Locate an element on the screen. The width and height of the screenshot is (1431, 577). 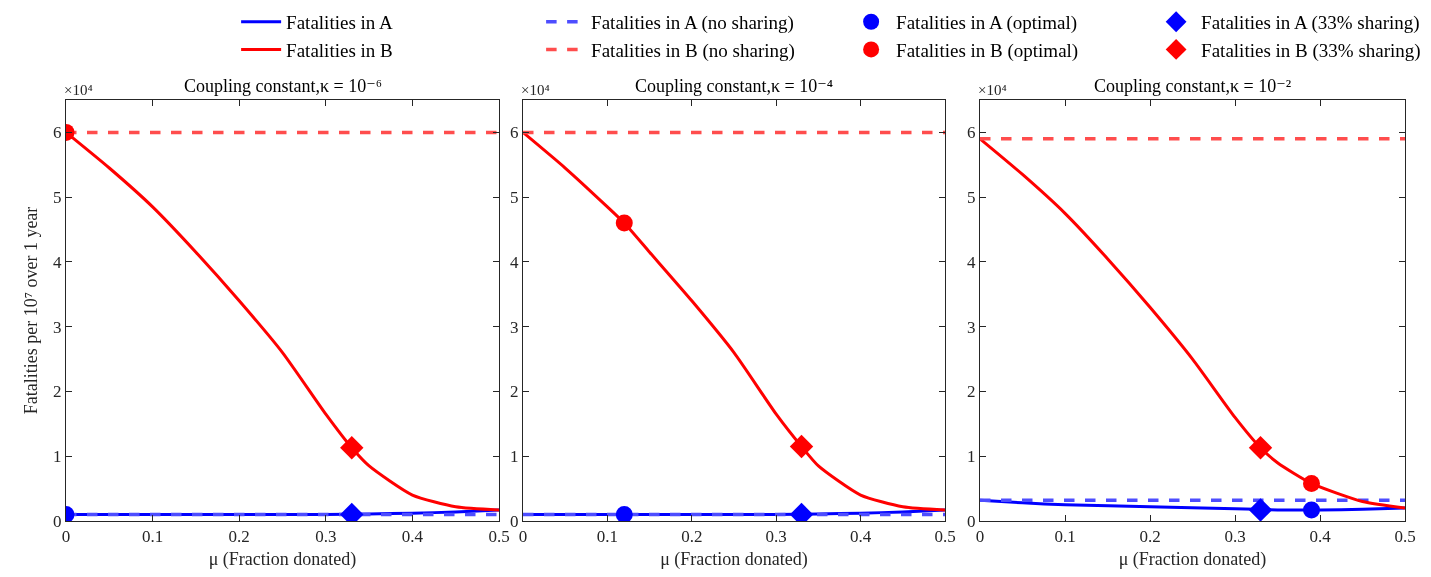
legend-label: Fatalities in B (no sharing) is located at coordinates (693, 50).